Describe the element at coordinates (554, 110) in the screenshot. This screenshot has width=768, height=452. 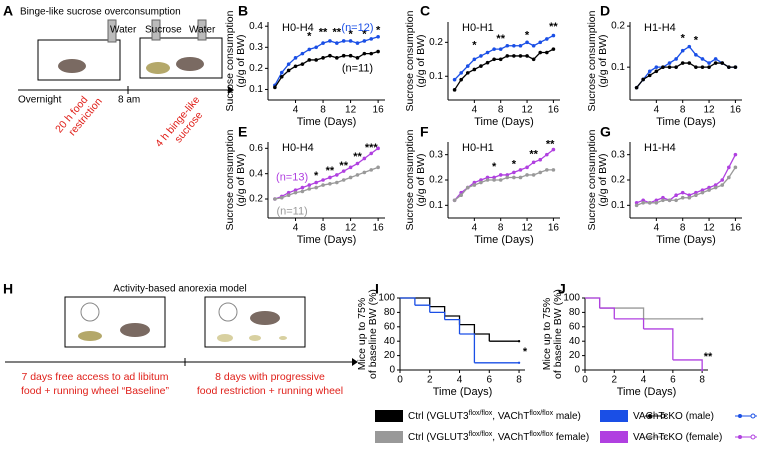
I see `x-tick-label: 16` at that location.